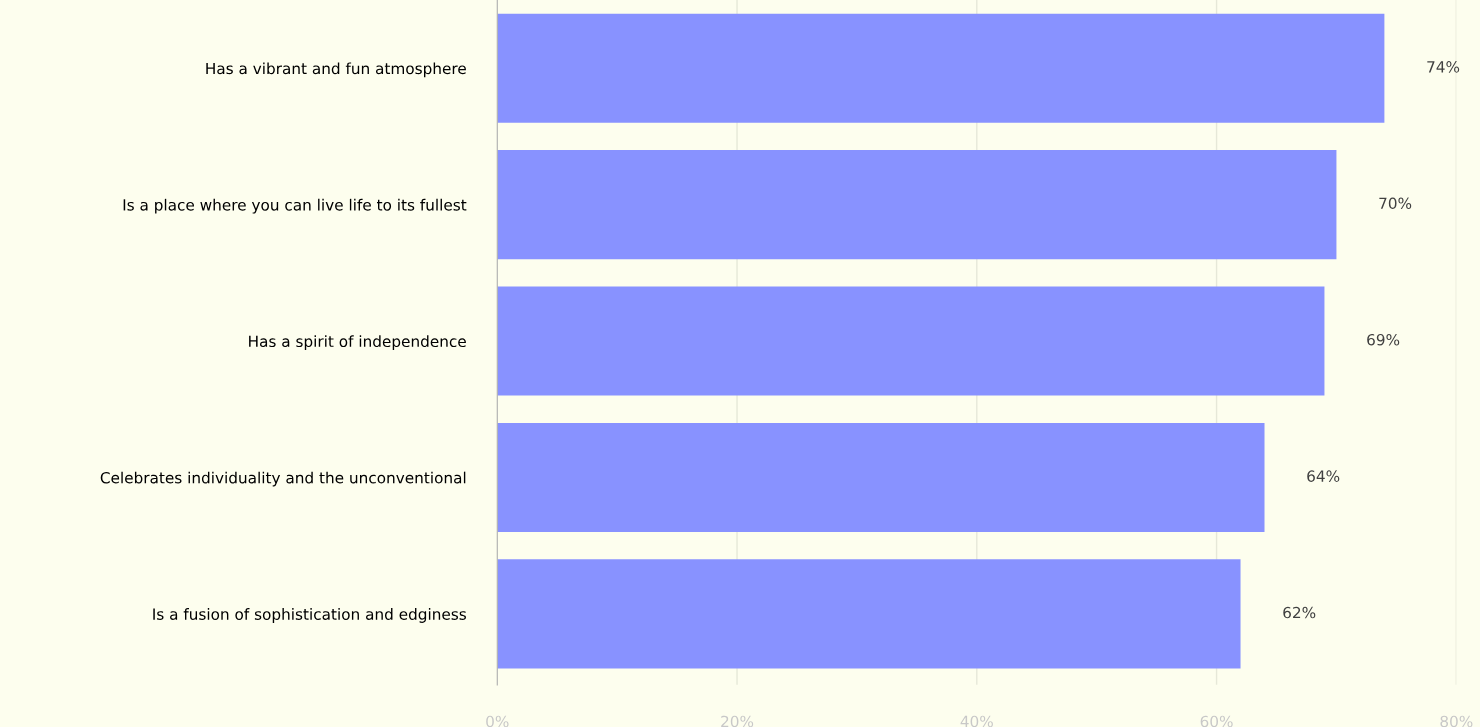  Describe the element at coordinates (1323, 476) in the screenshot. I see `data-label: 64%` at that location.